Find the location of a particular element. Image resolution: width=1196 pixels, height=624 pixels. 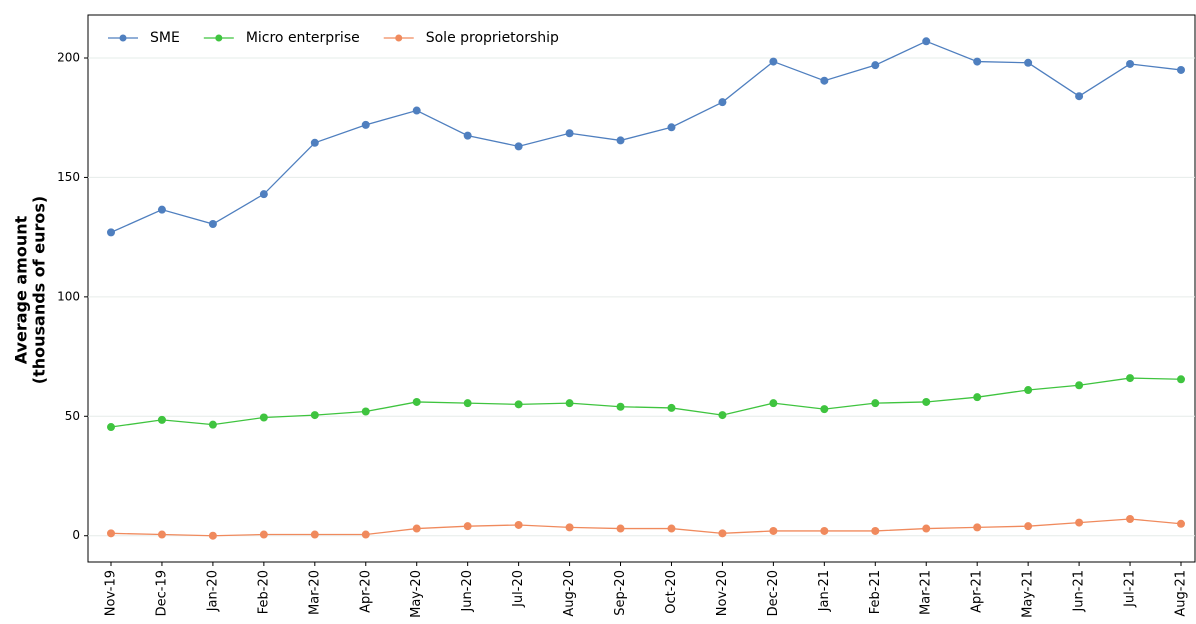

x-tick-label: Jan-21 is located at coordinates (824, 591).